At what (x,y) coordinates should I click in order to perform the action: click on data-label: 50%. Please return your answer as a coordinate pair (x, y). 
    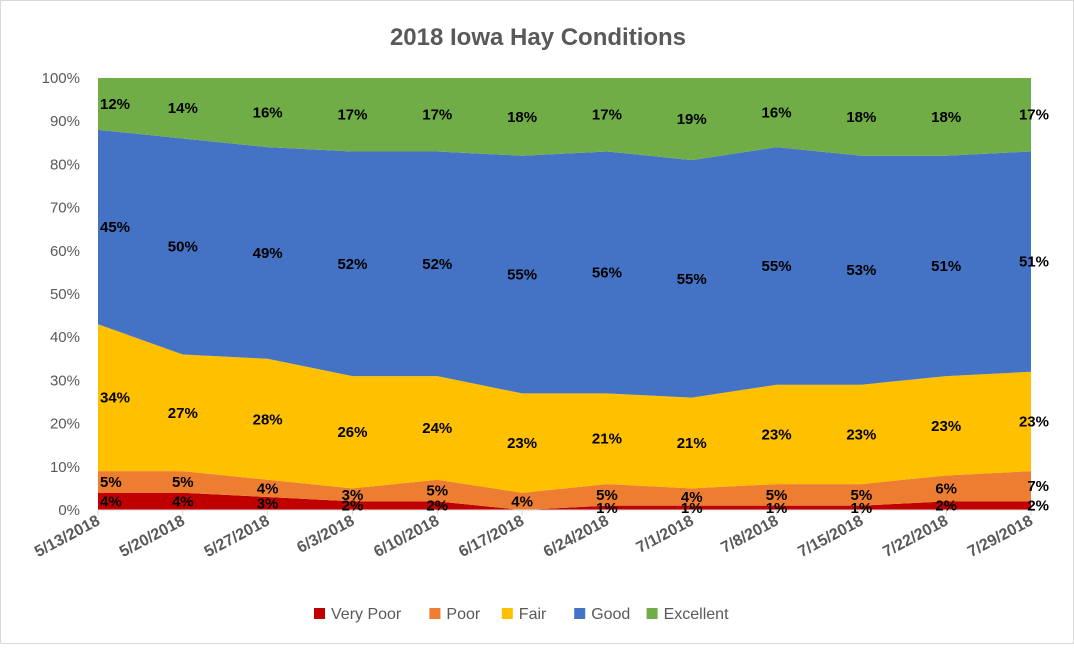
    Looking at the image, I should click on (183, 246).